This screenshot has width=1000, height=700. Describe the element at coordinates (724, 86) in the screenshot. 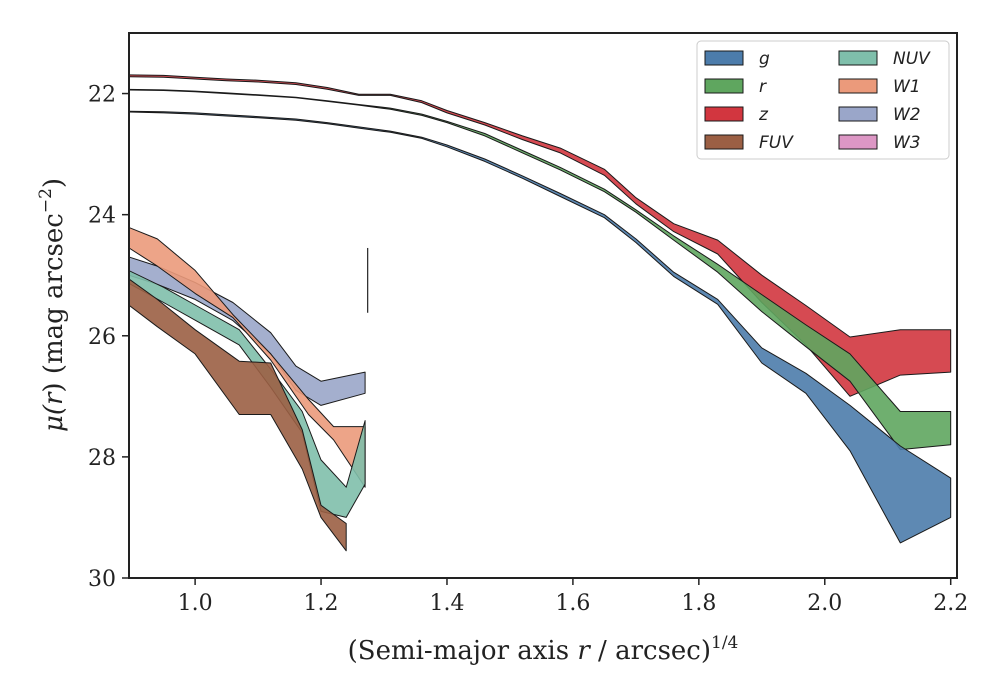

I see `legend-swatch-r` at that location.